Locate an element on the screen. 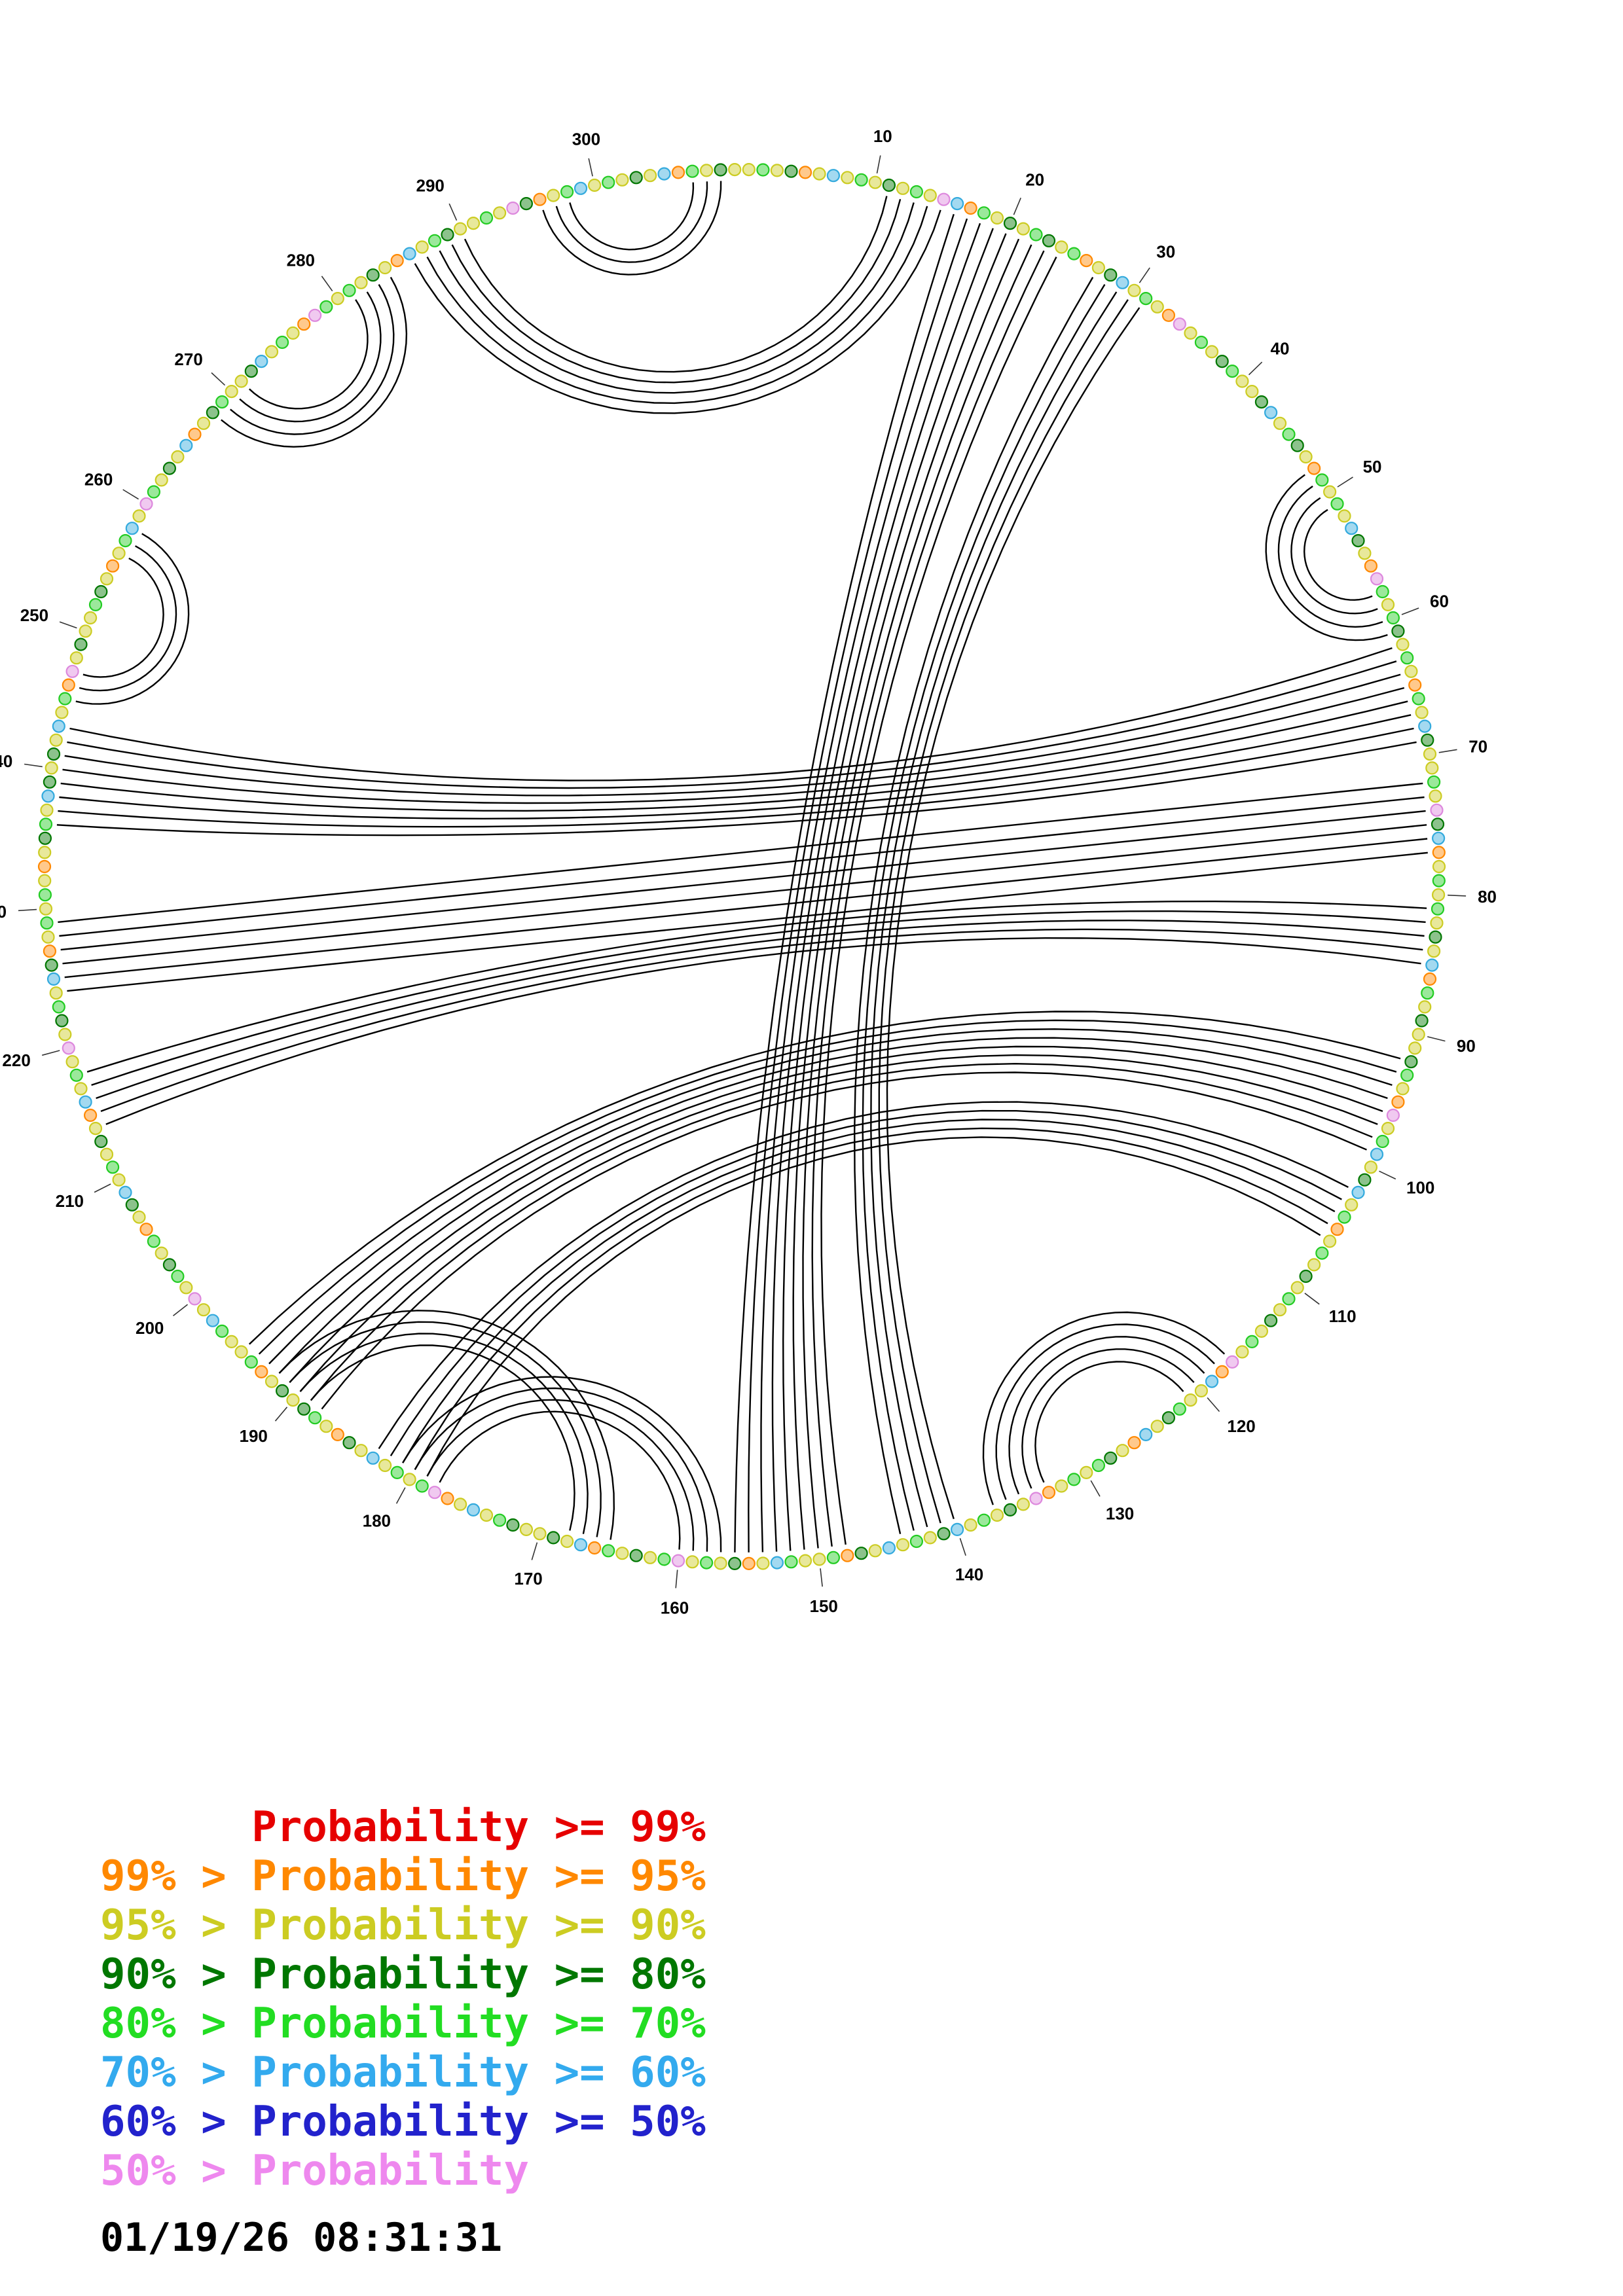 This screenshot has height=2296, width=1623. legend-row-80-90: 90% > Probability >= 80% is located at coordinates (403, 1974).